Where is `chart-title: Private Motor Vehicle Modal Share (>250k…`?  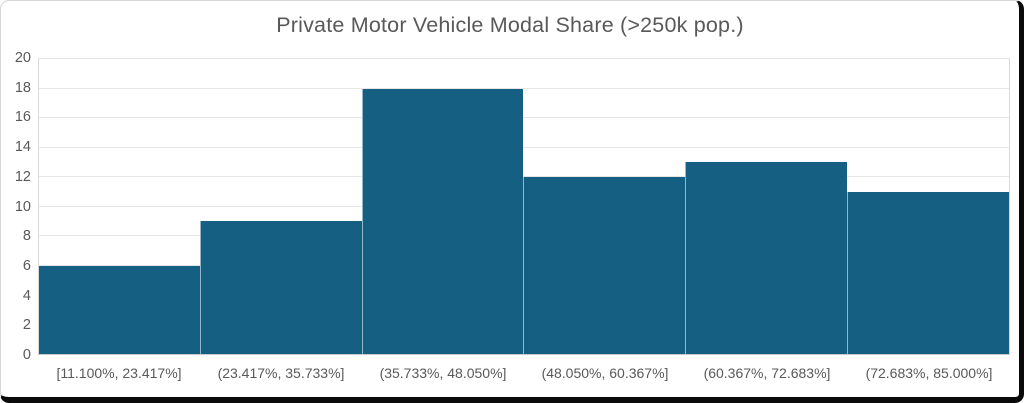 chart-title: Private Motor Vehicle Modal Share (>250k… is located at coordinates (510, 25).